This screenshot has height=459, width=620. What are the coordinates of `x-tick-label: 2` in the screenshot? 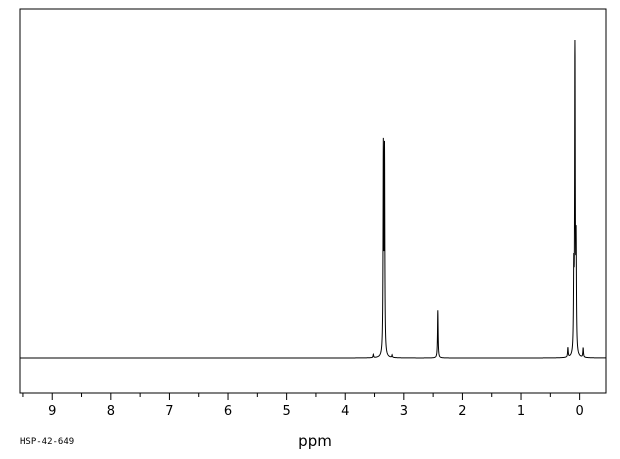 It's located at (462, 411).